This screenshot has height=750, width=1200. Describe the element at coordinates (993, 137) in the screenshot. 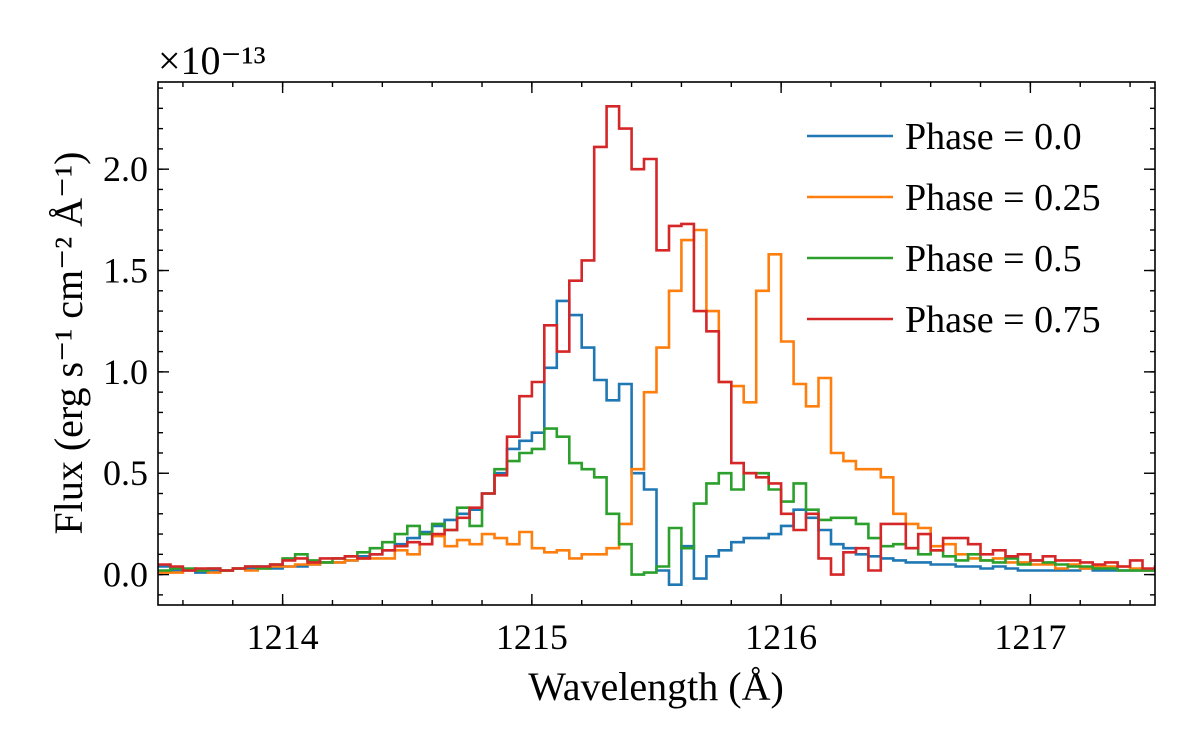

I see `legend-label-0: Phase = 0.0` at that location.